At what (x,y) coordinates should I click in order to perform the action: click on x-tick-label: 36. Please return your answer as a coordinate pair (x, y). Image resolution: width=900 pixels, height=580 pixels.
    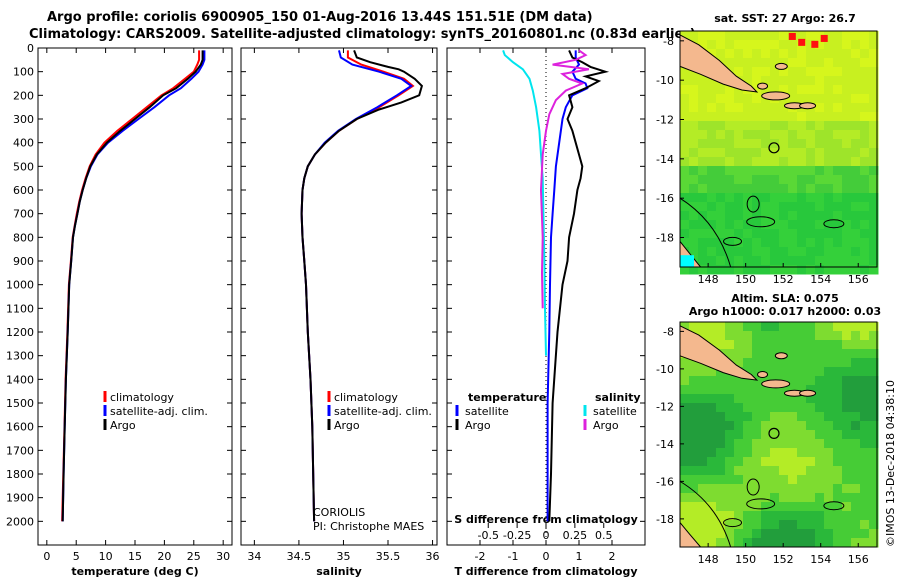
    Looking at the image, I should click on (433, 556).